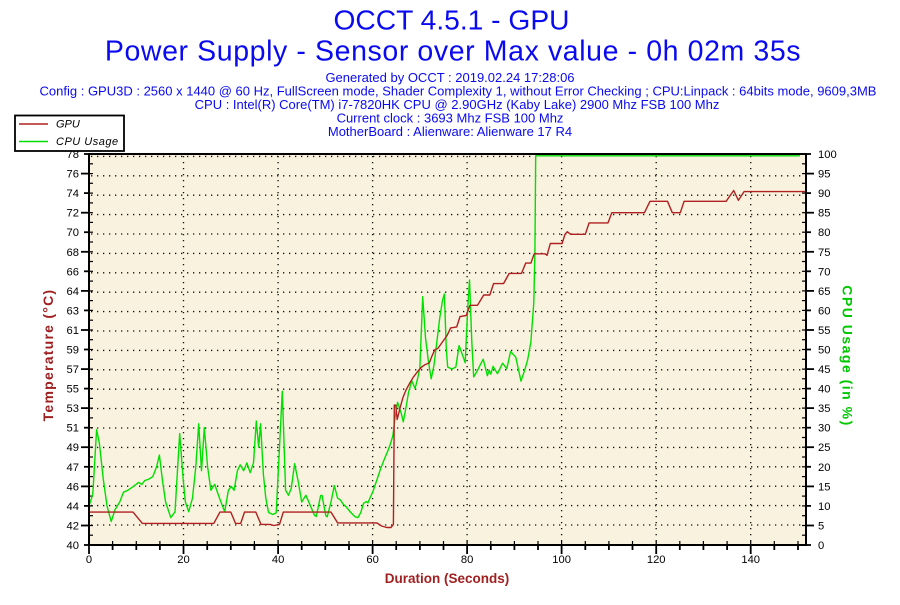 This screenshot has height=605, width=900. I want to click on svg-text: 66, so click(73, 272).